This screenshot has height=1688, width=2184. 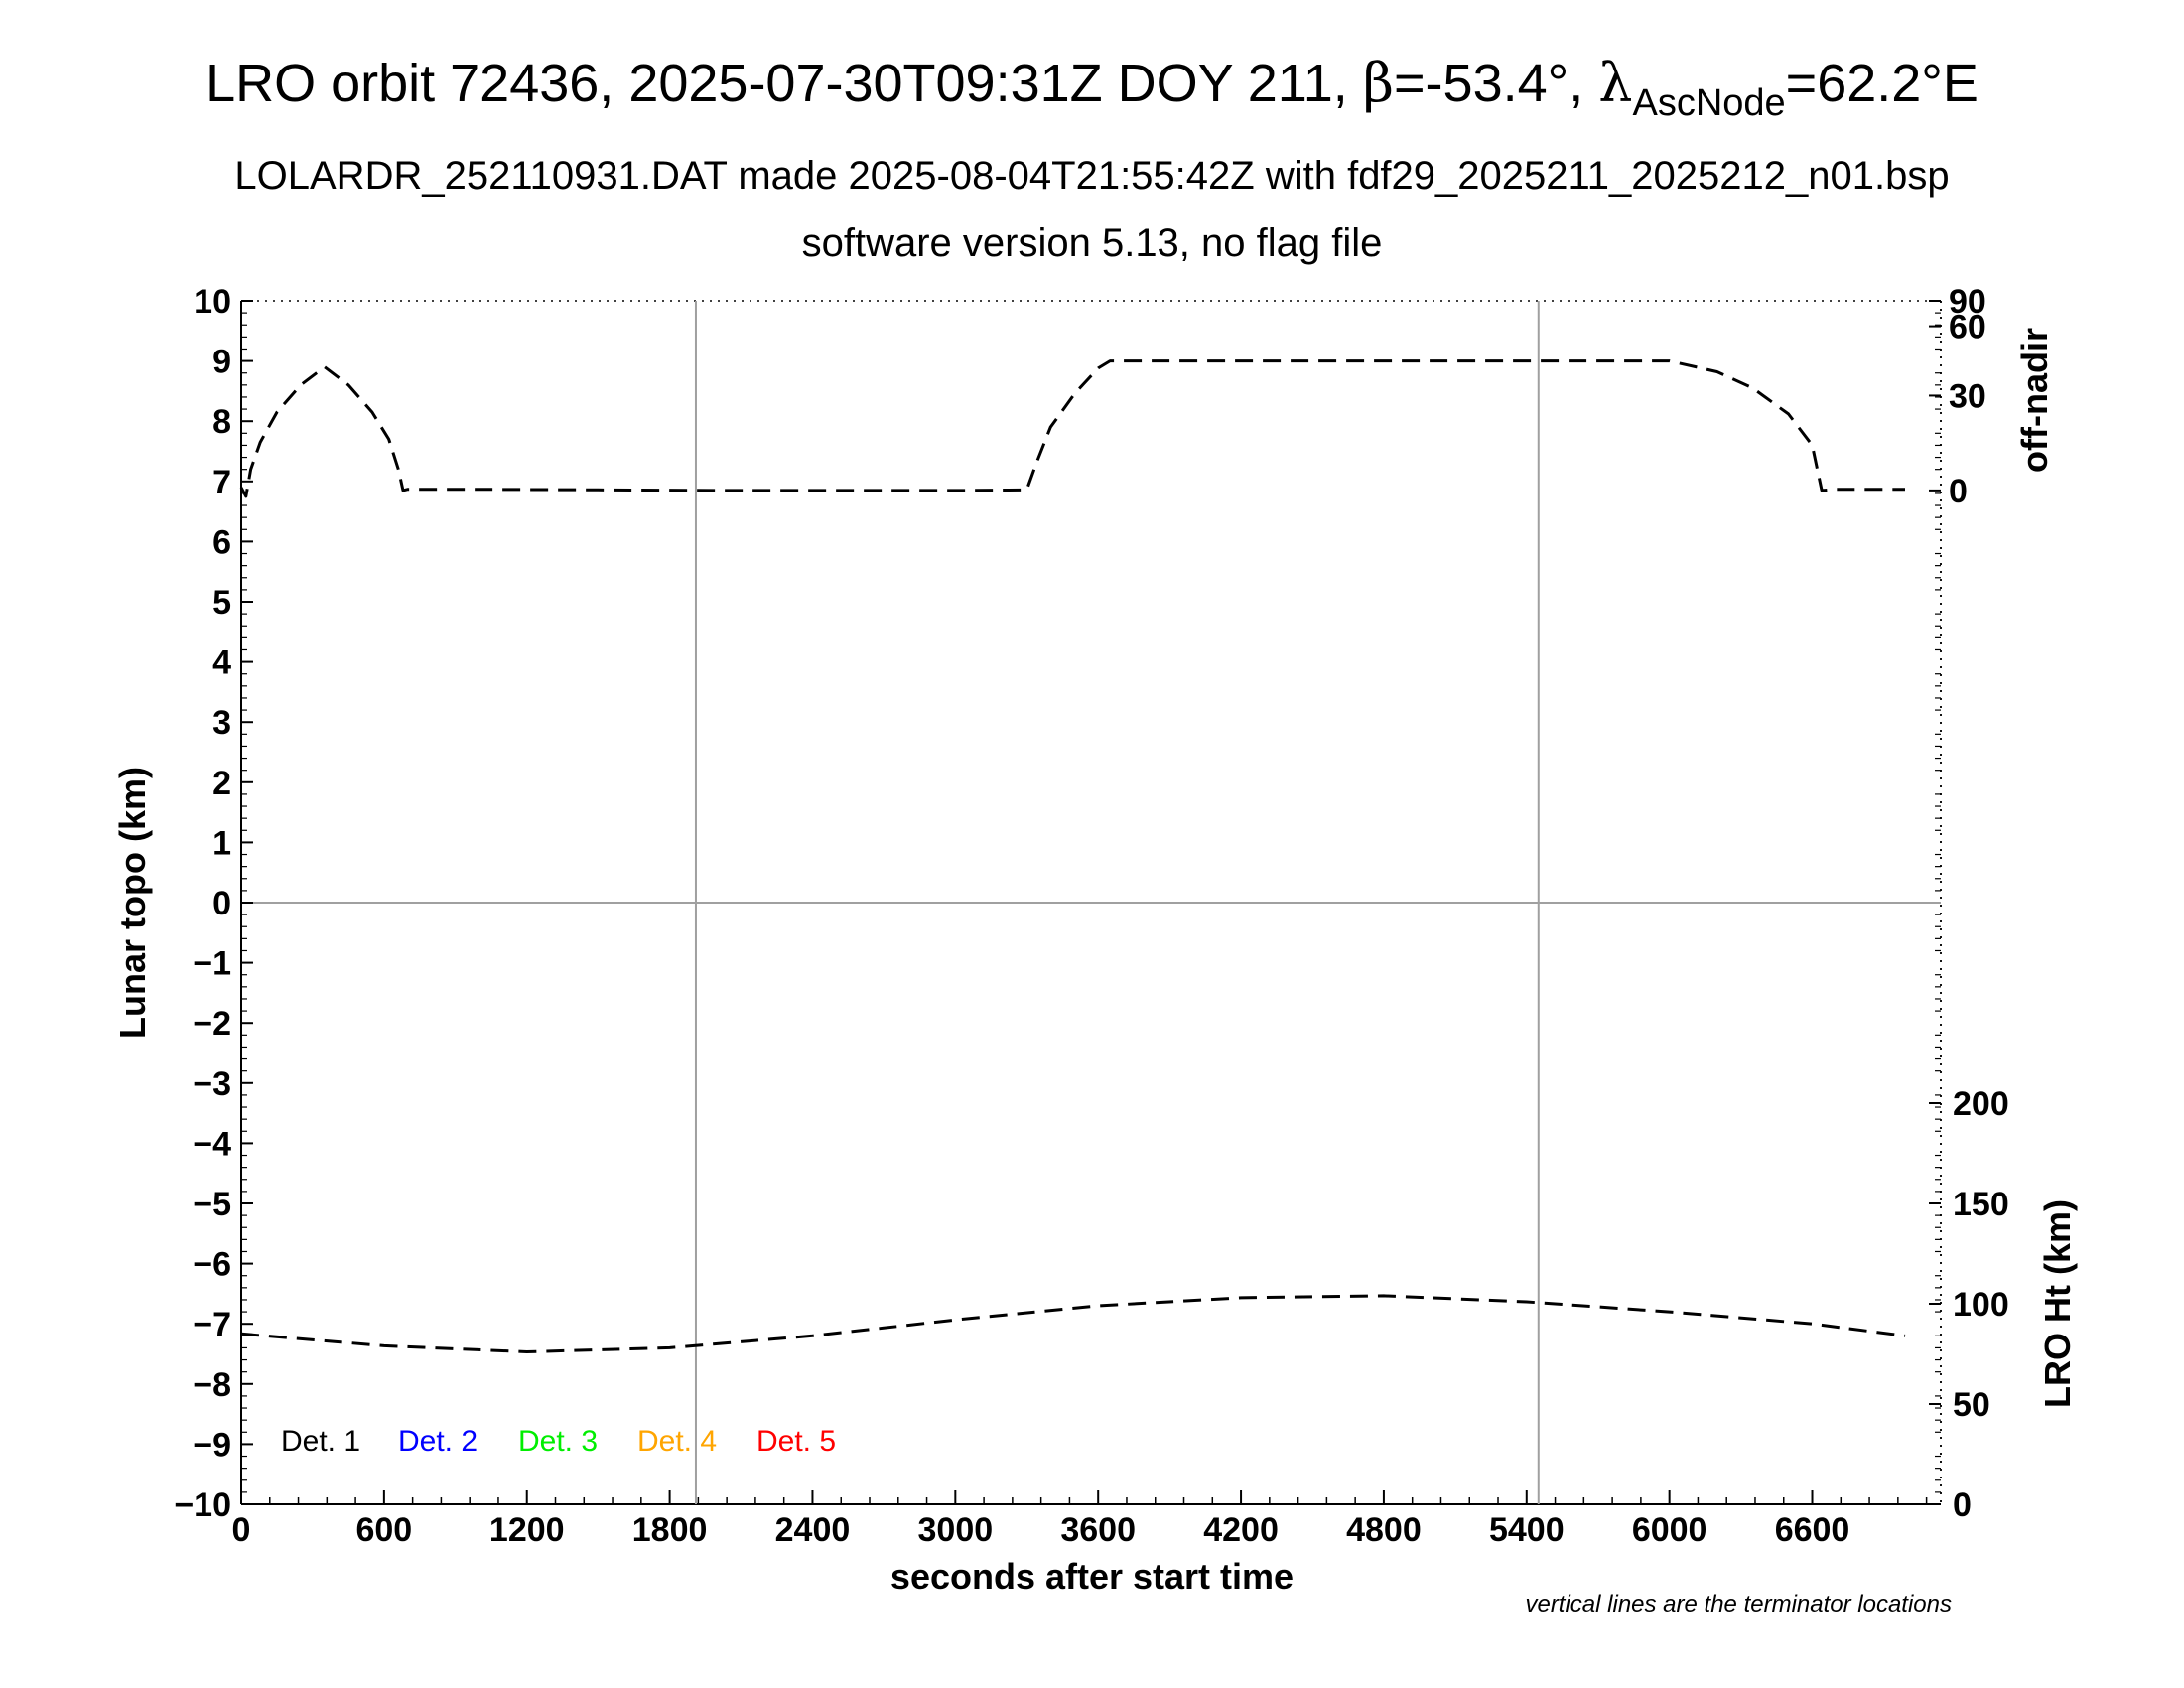 What do you see at coordinates (221, 542) in the screenshot?
I see `y-tick-label: 6` at bounding box center [221, 542].